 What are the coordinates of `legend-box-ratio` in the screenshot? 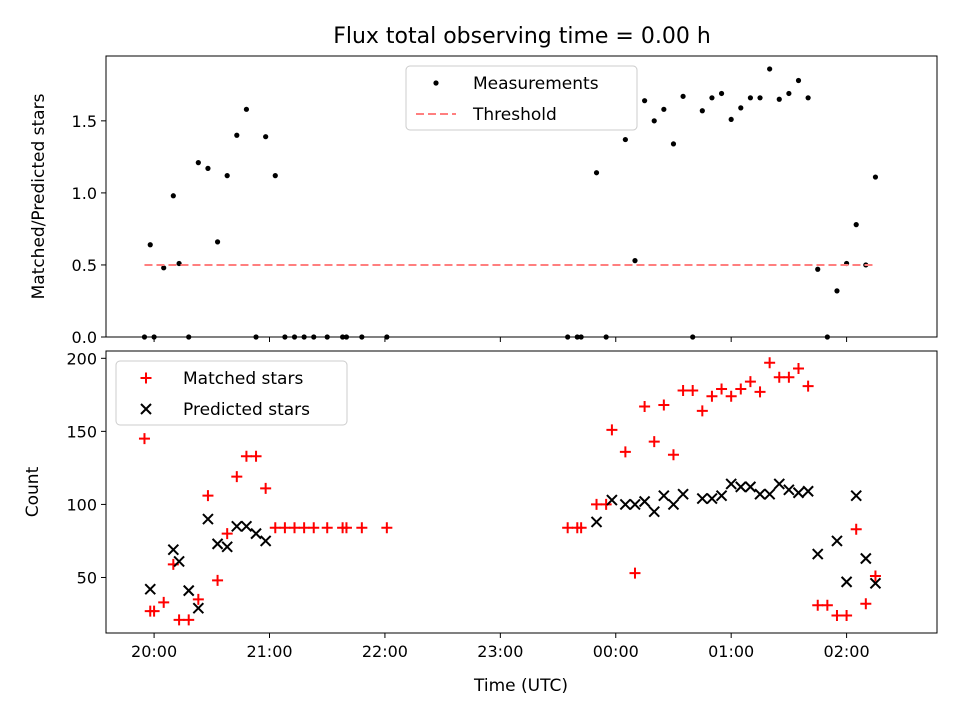 It's located at (521, 98).